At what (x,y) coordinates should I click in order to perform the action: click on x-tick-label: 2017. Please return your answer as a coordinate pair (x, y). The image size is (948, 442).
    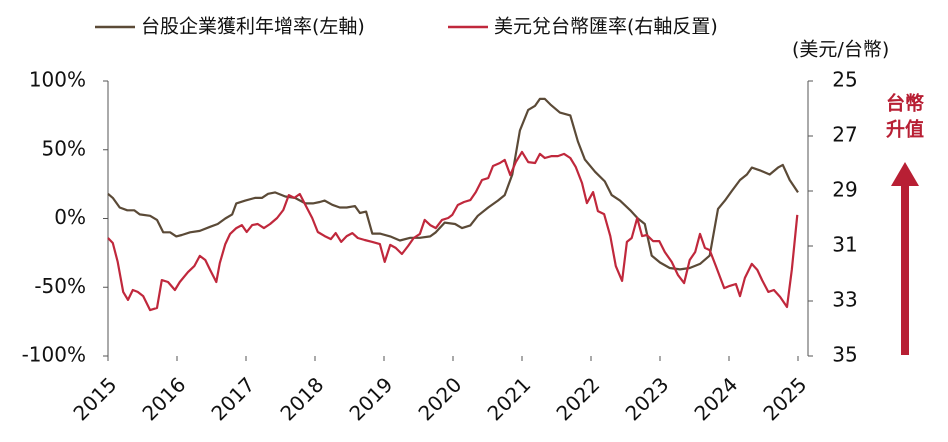
    Looking at the image, I should click on (232, 398).